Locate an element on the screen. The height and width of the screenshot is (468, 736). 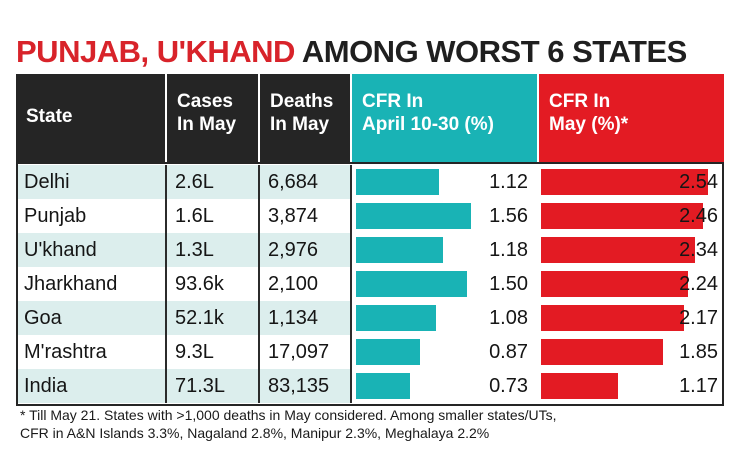
header-state-label: State is located at coordinates (49, 116).